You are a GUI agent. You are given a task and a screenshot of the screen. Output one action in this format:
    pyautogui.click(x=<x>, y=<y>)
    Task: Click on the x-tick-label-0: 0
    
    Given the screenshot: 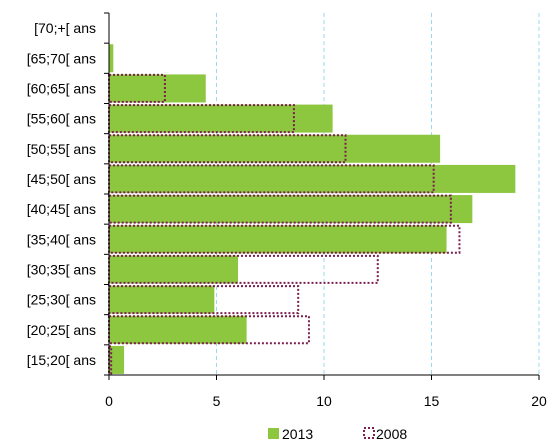 What is the action you would take?
    pyautogui.click(x=109, y=401)
    